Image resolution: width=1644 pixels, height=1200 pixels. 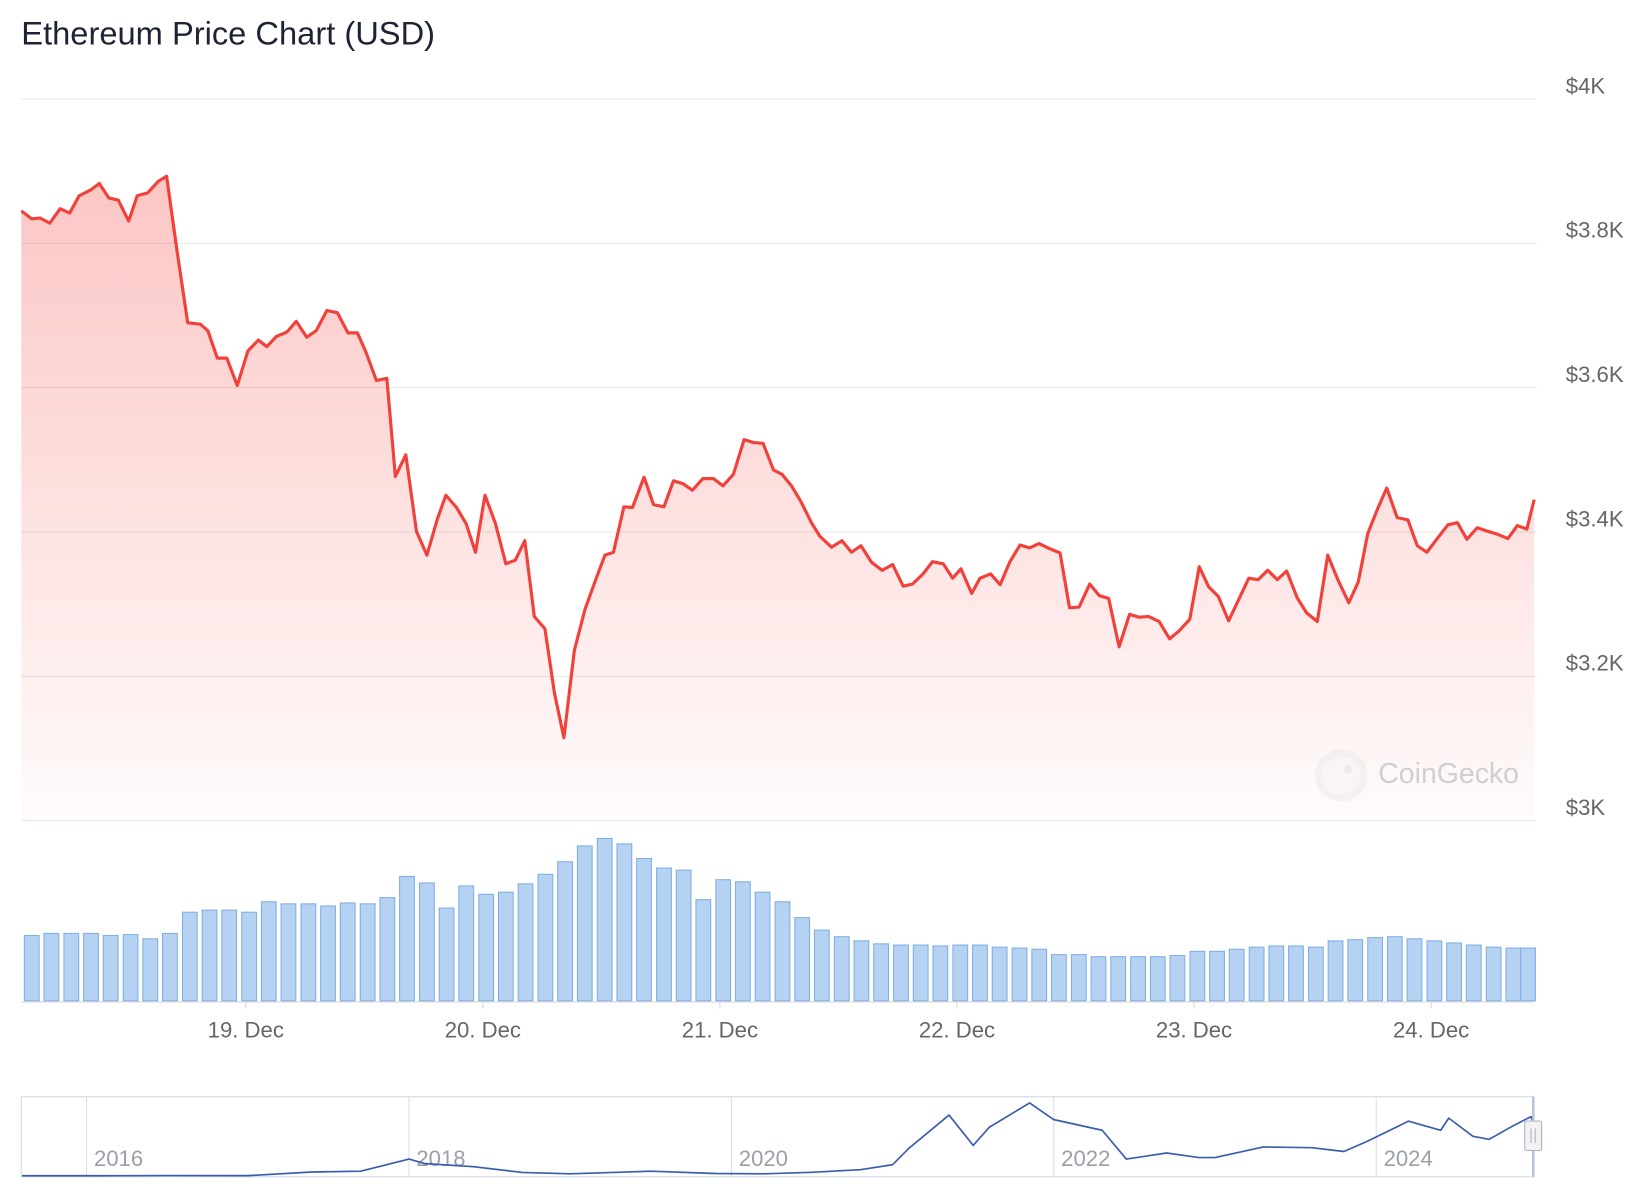 What do you see at coordinates (763, 1158) in the screenshot?
I see `navigator-tick-label: 2020` at bounding box center [763, 1158].